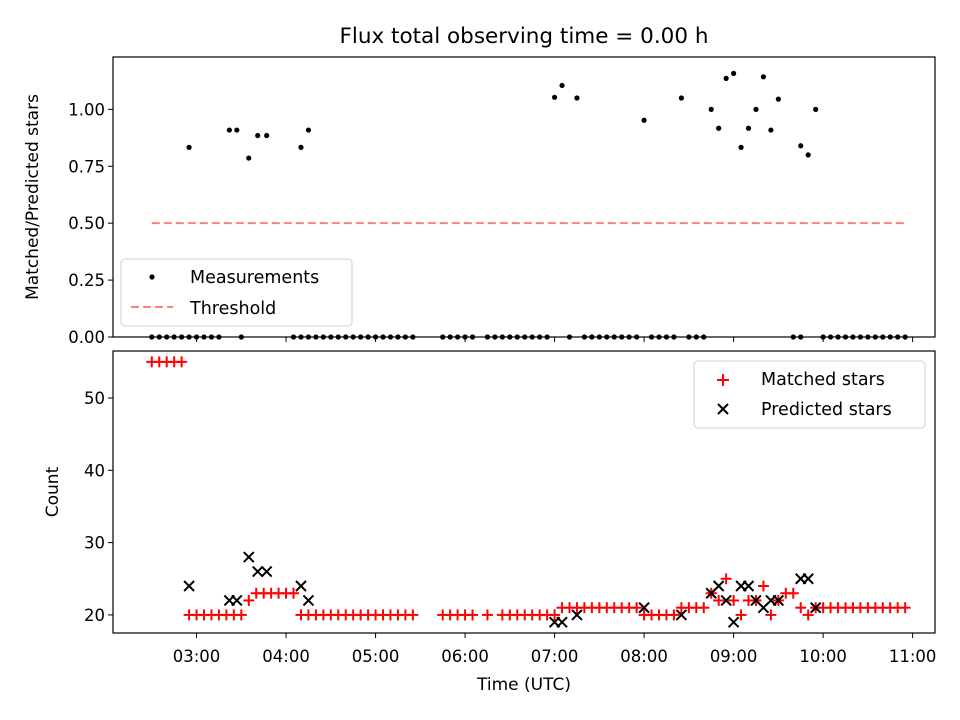  Describe the element at coordinates (644, 656) in the screenshot. I see `bottom-x-tick-label: 08:00` at that location.